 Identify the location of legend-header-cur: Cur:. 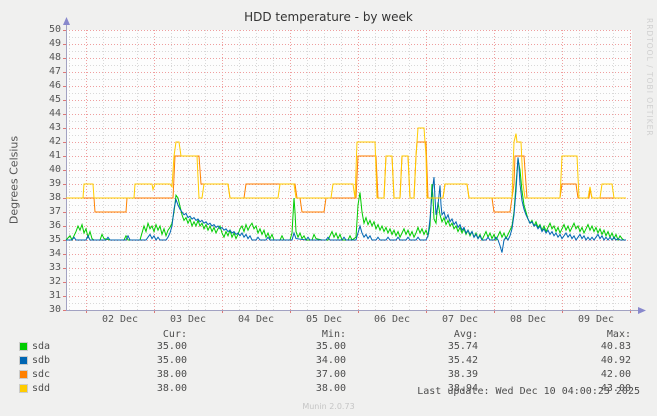
(174, 334).